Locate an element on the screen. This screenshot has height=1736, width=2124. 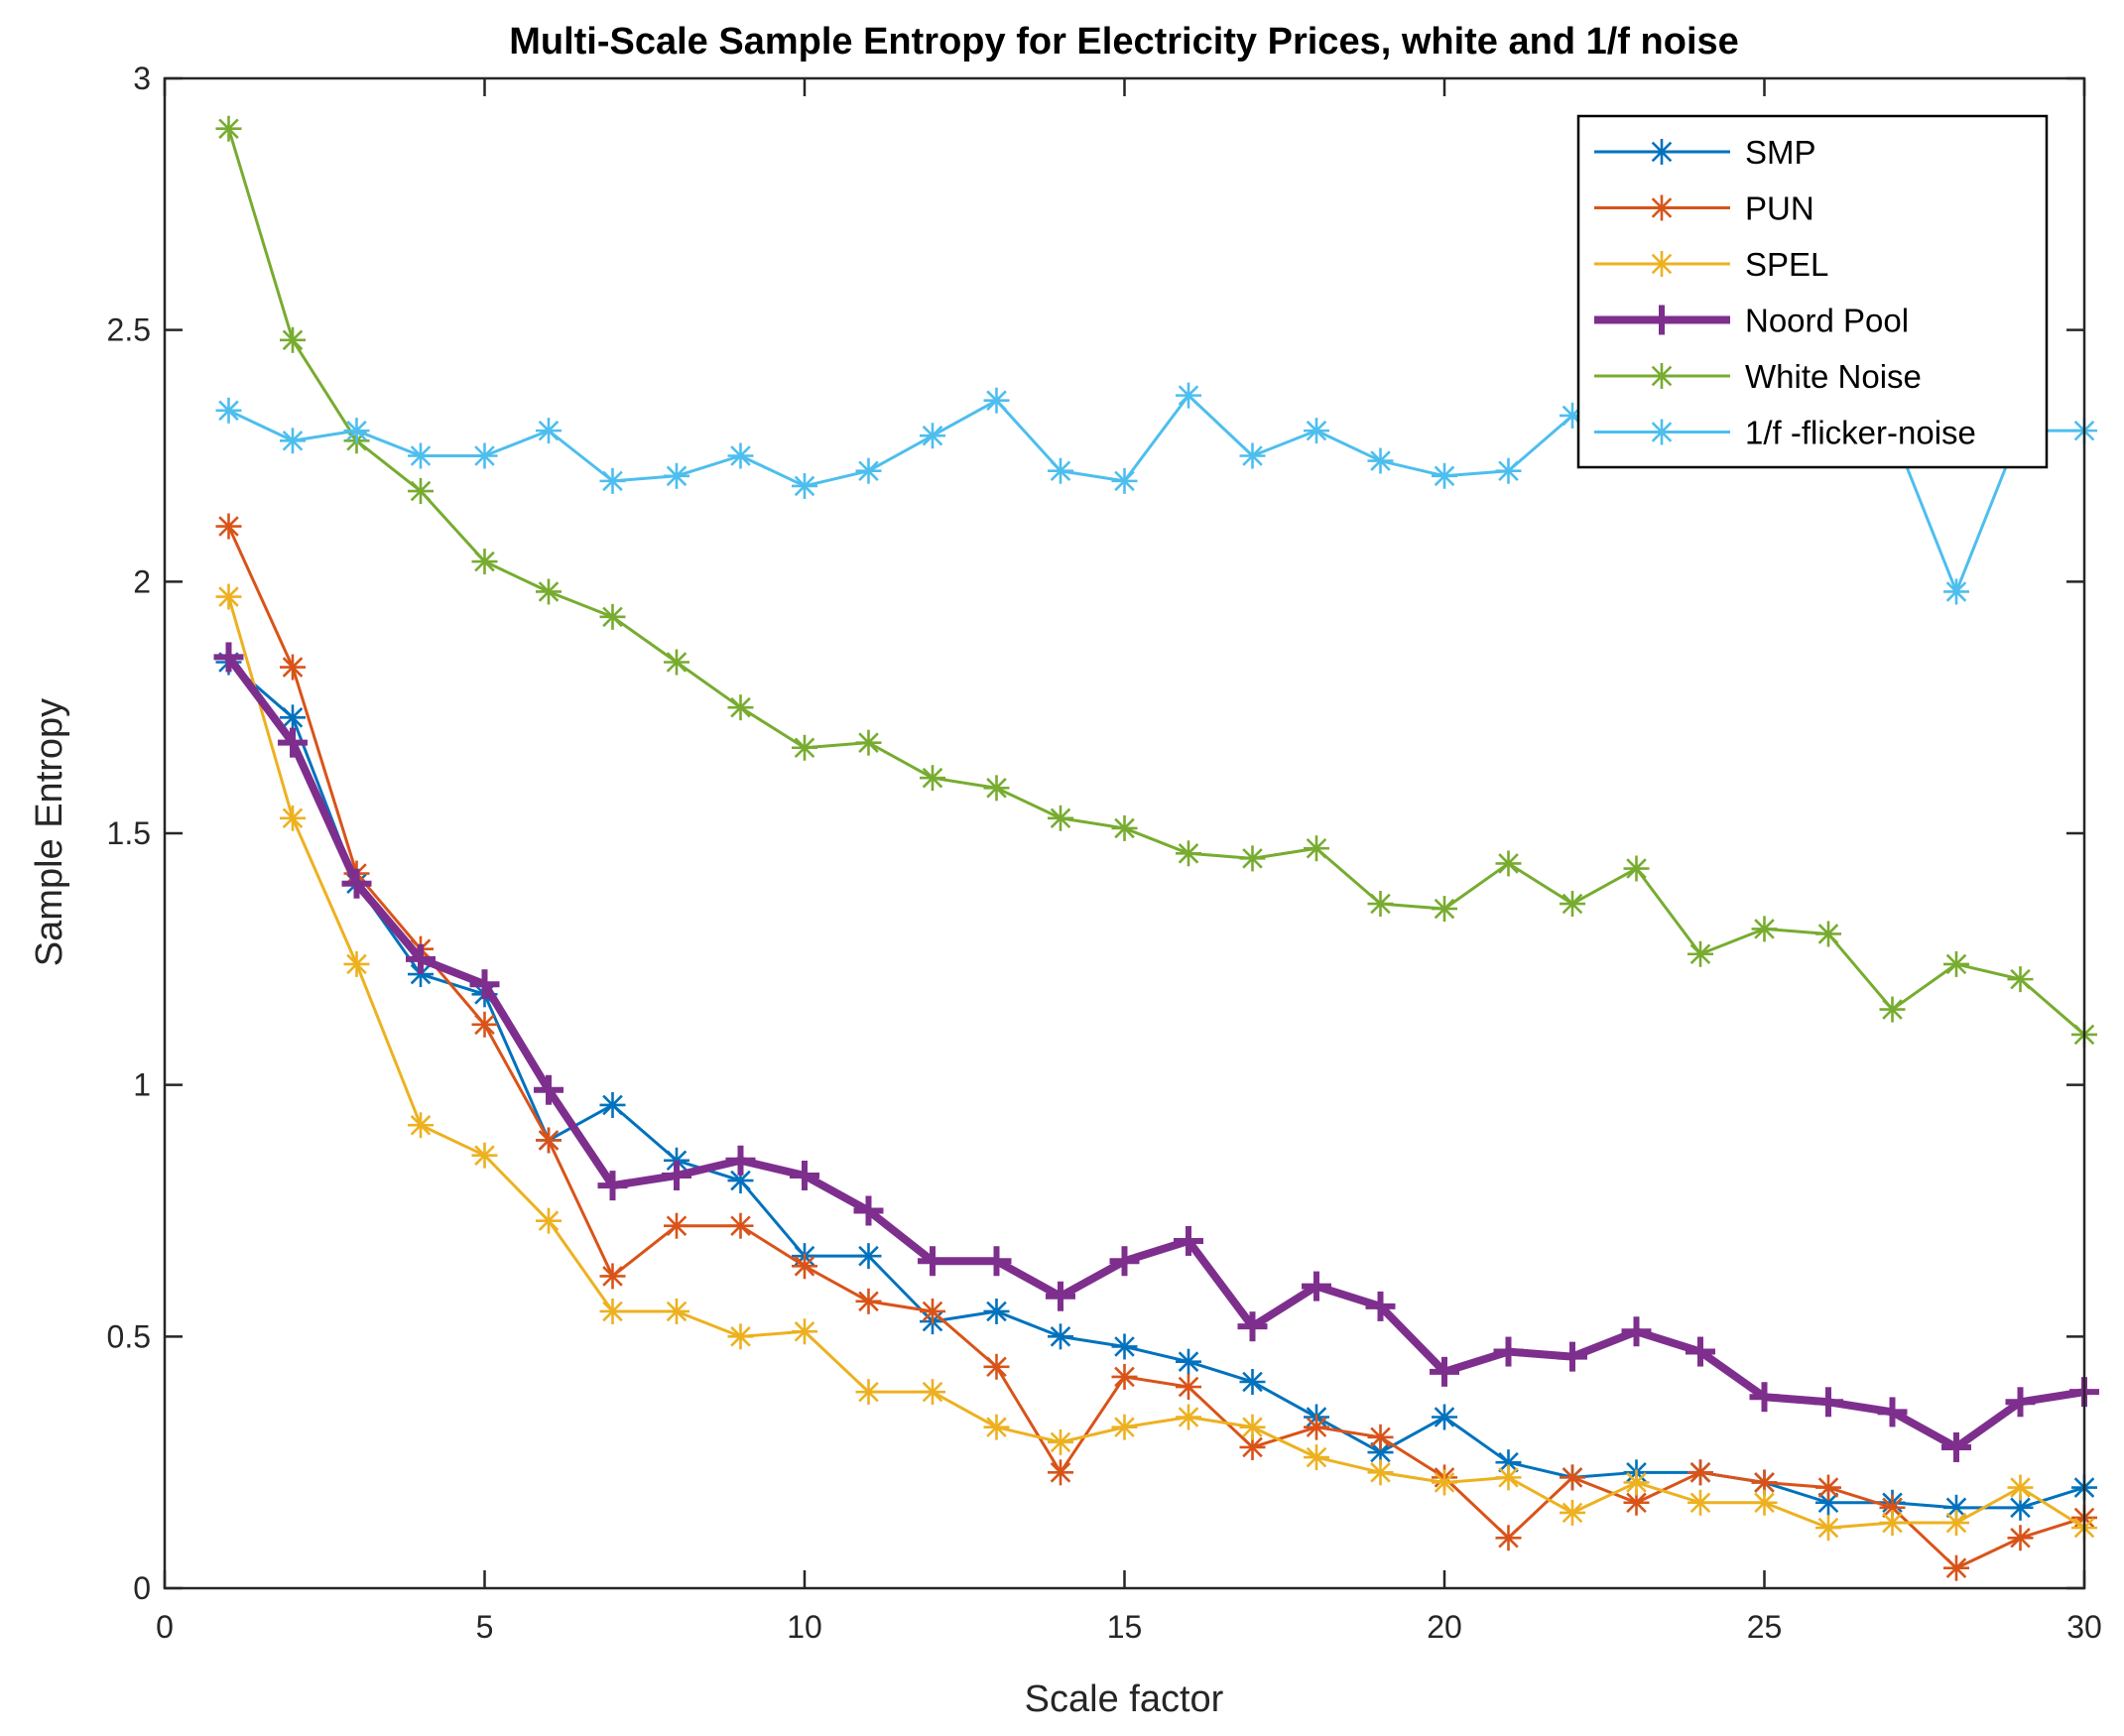
x-tick-label: 10 is located at coordinates (804, 1627).